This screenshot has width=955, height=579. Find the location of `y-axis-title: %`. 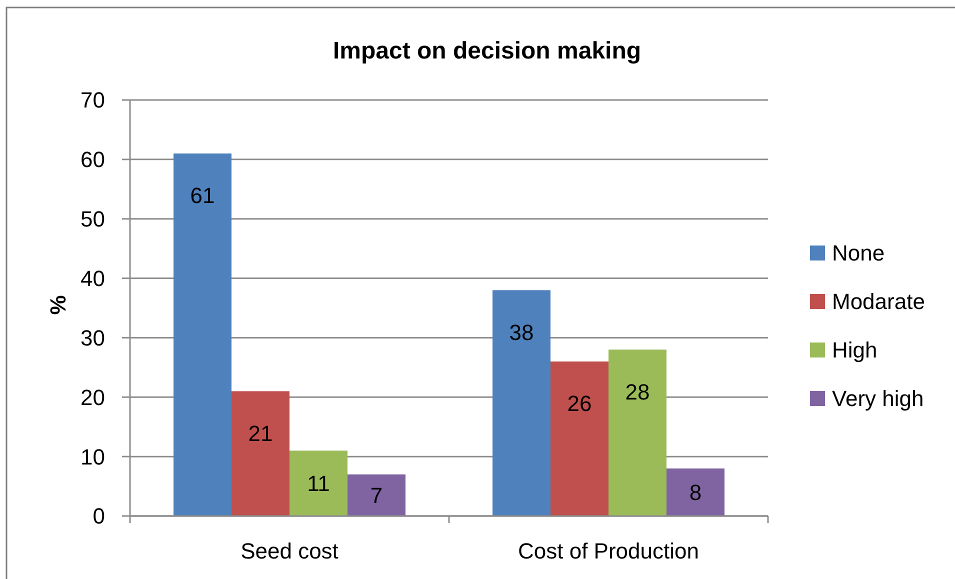

y-axis-title: % is located at coordinates (58, 305).